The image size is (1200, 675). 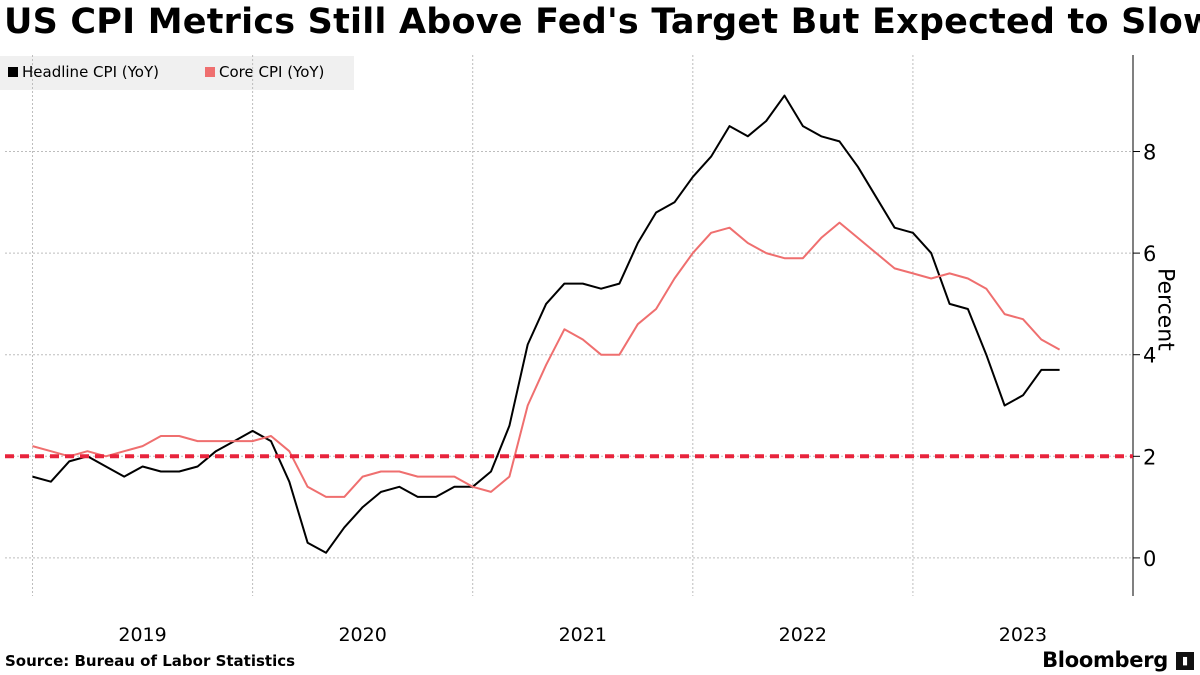 What do you see at coordinates (90, 72) in the screenshot?
I see `legend-label-headline: Headline CPI (YoY)` at bounding box center [90, 72].